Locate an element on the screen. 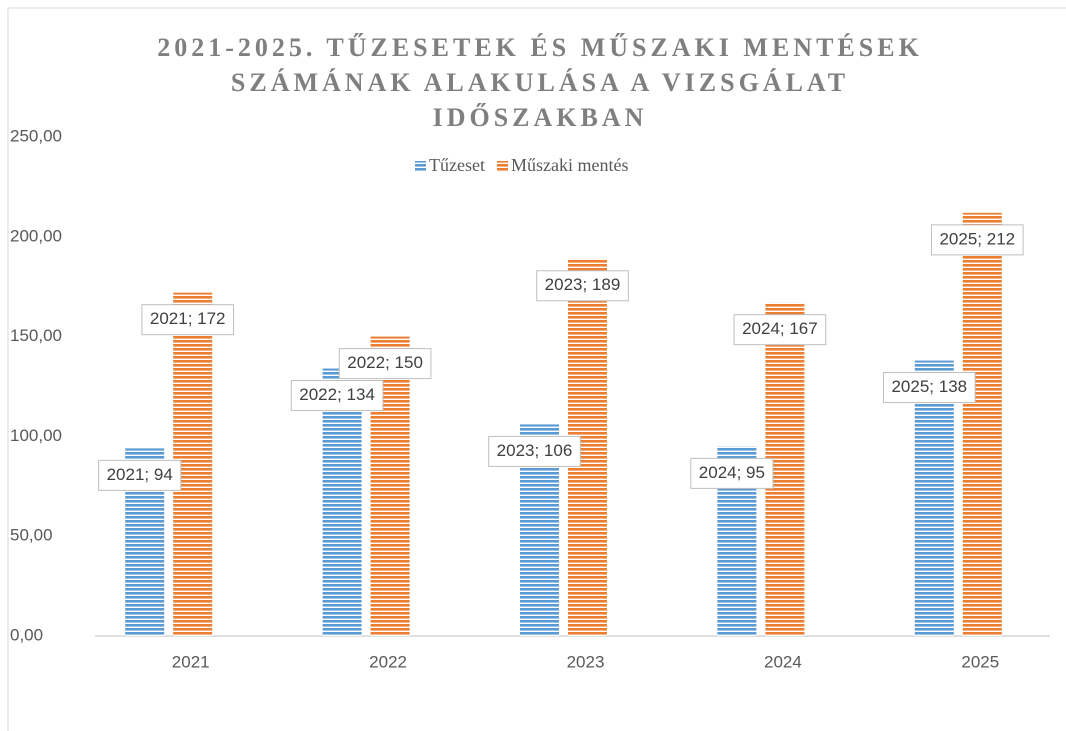 Image resolution: width=1066 pixels, height=731 pixels. data-label: 2021; 172 is located at coordinates (188, 320).